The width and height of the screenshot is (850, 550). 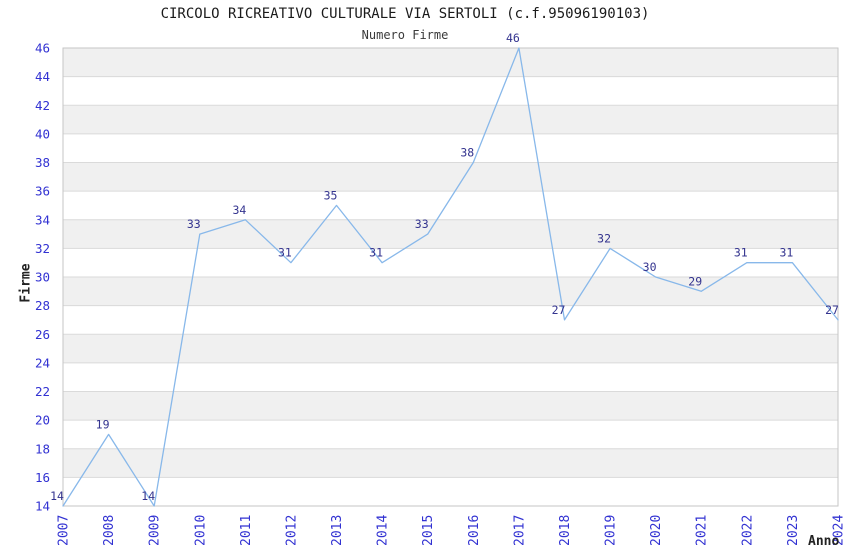 What do you see at coordinates (109, 530) in the screenshot?
I see `x-tick-label: 2008` at bounding box center [109, 530].